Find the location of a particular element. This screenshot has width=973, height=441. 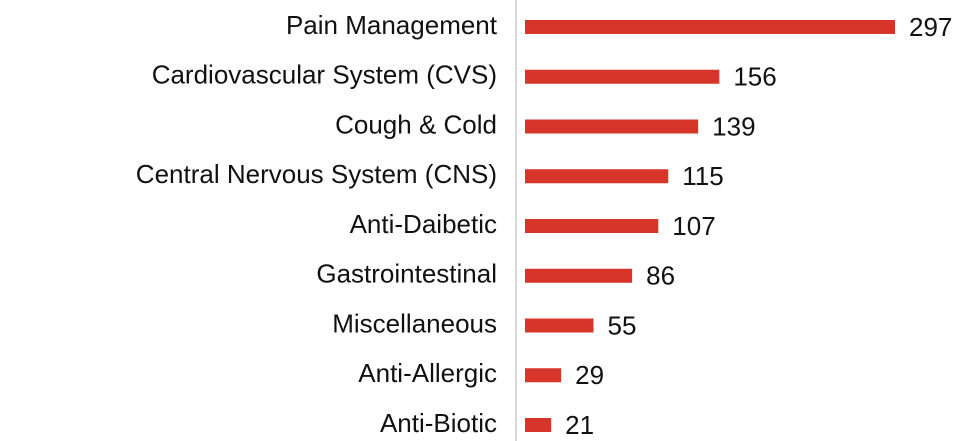

category-label: Cough & Cold is located at coordinates (416, 124).